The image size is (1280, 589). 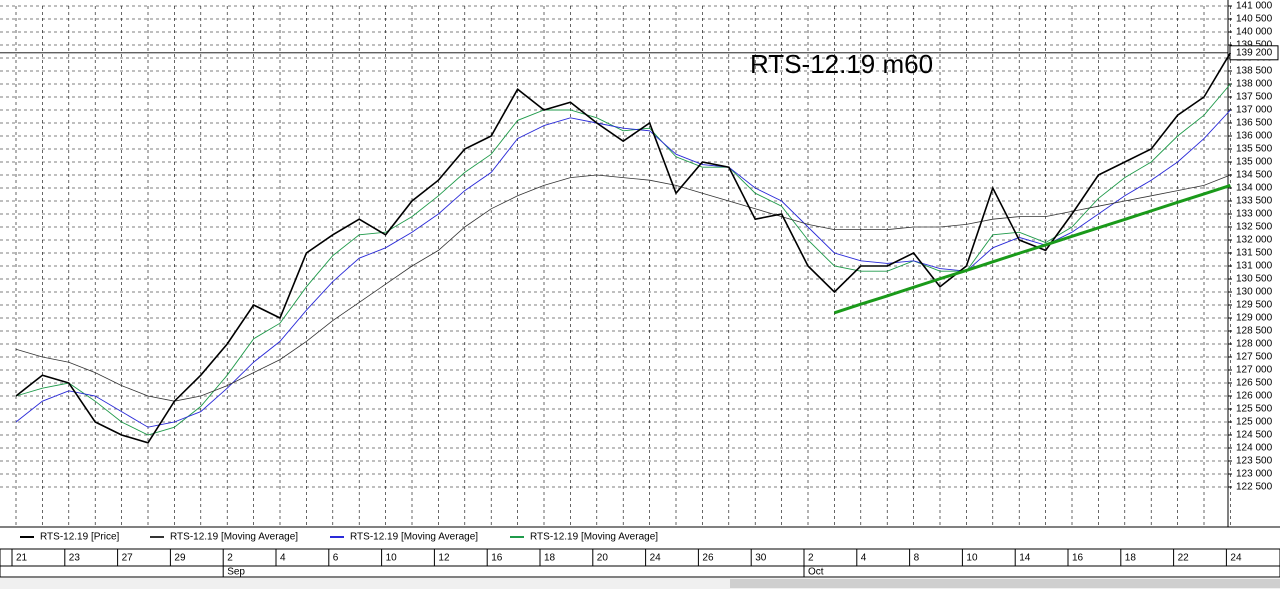 I want to click on y-tick-label: 133 000, so click(x=1254, y=214).